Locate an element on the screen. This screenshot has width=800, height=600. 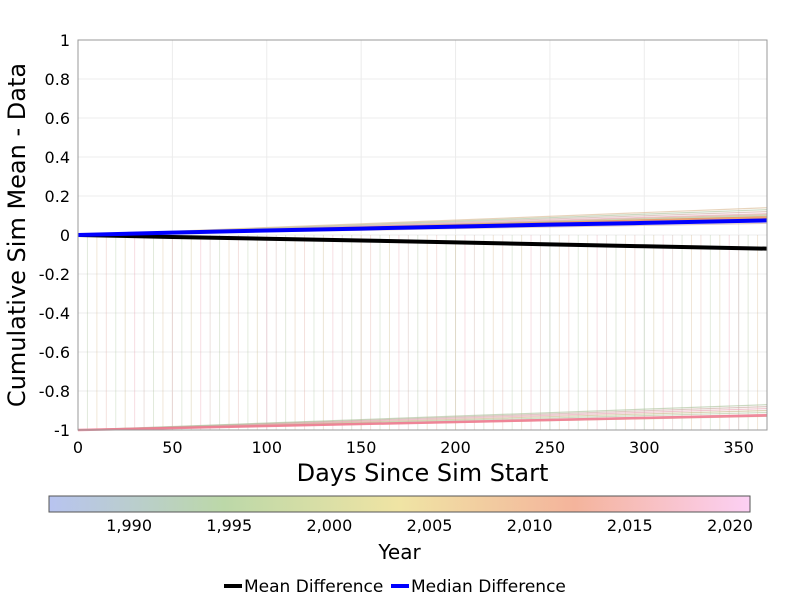
series-line-median-difference is located at coordinates (422, 227).